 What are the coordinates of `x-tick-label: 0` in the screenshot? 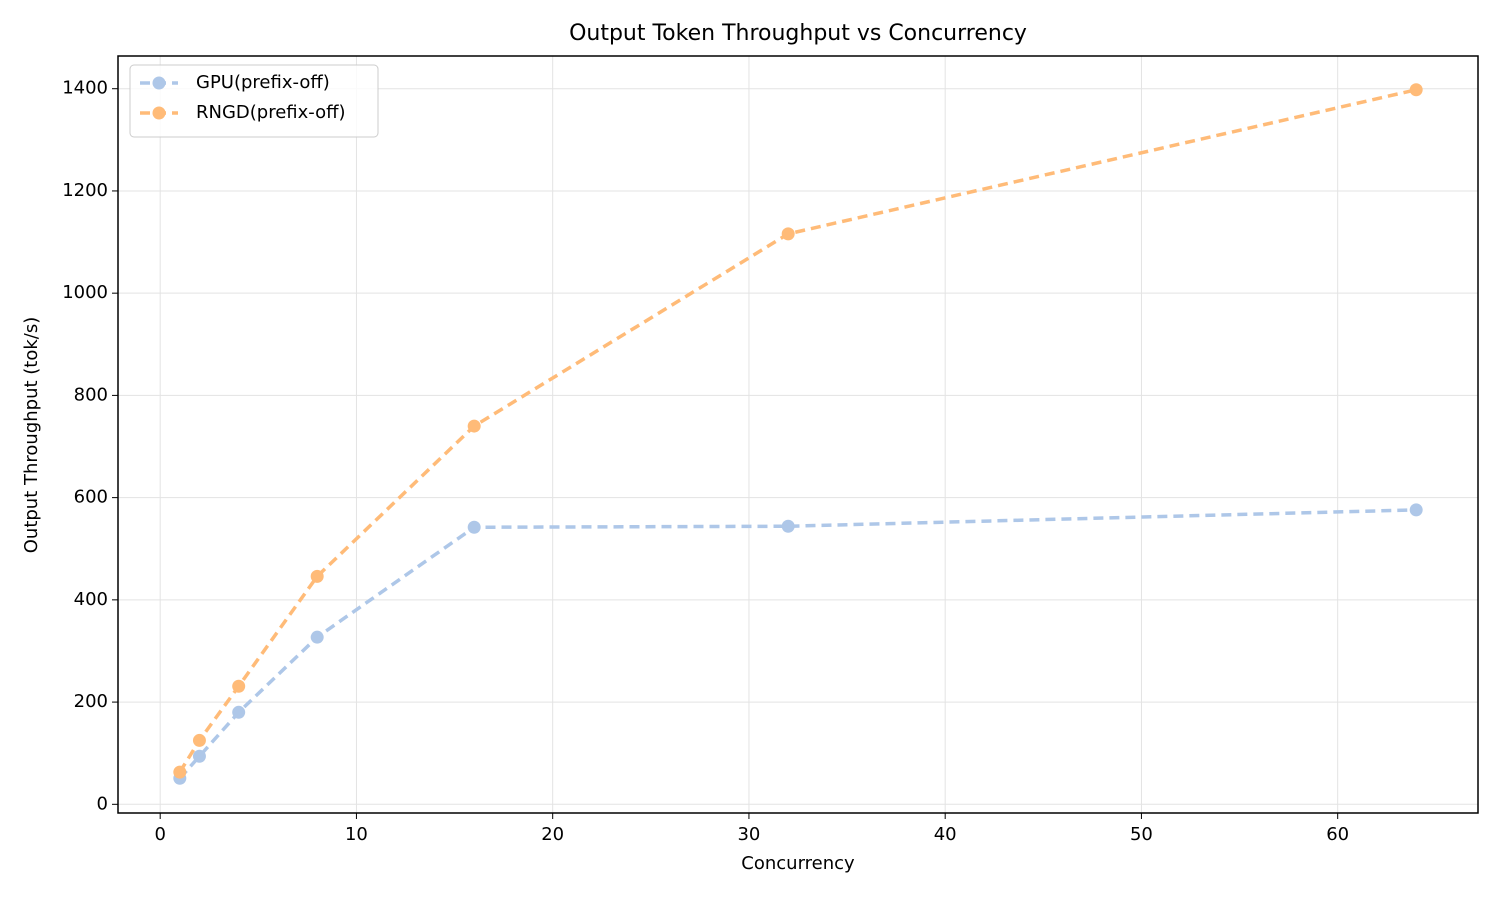 It's located at (159, 834).